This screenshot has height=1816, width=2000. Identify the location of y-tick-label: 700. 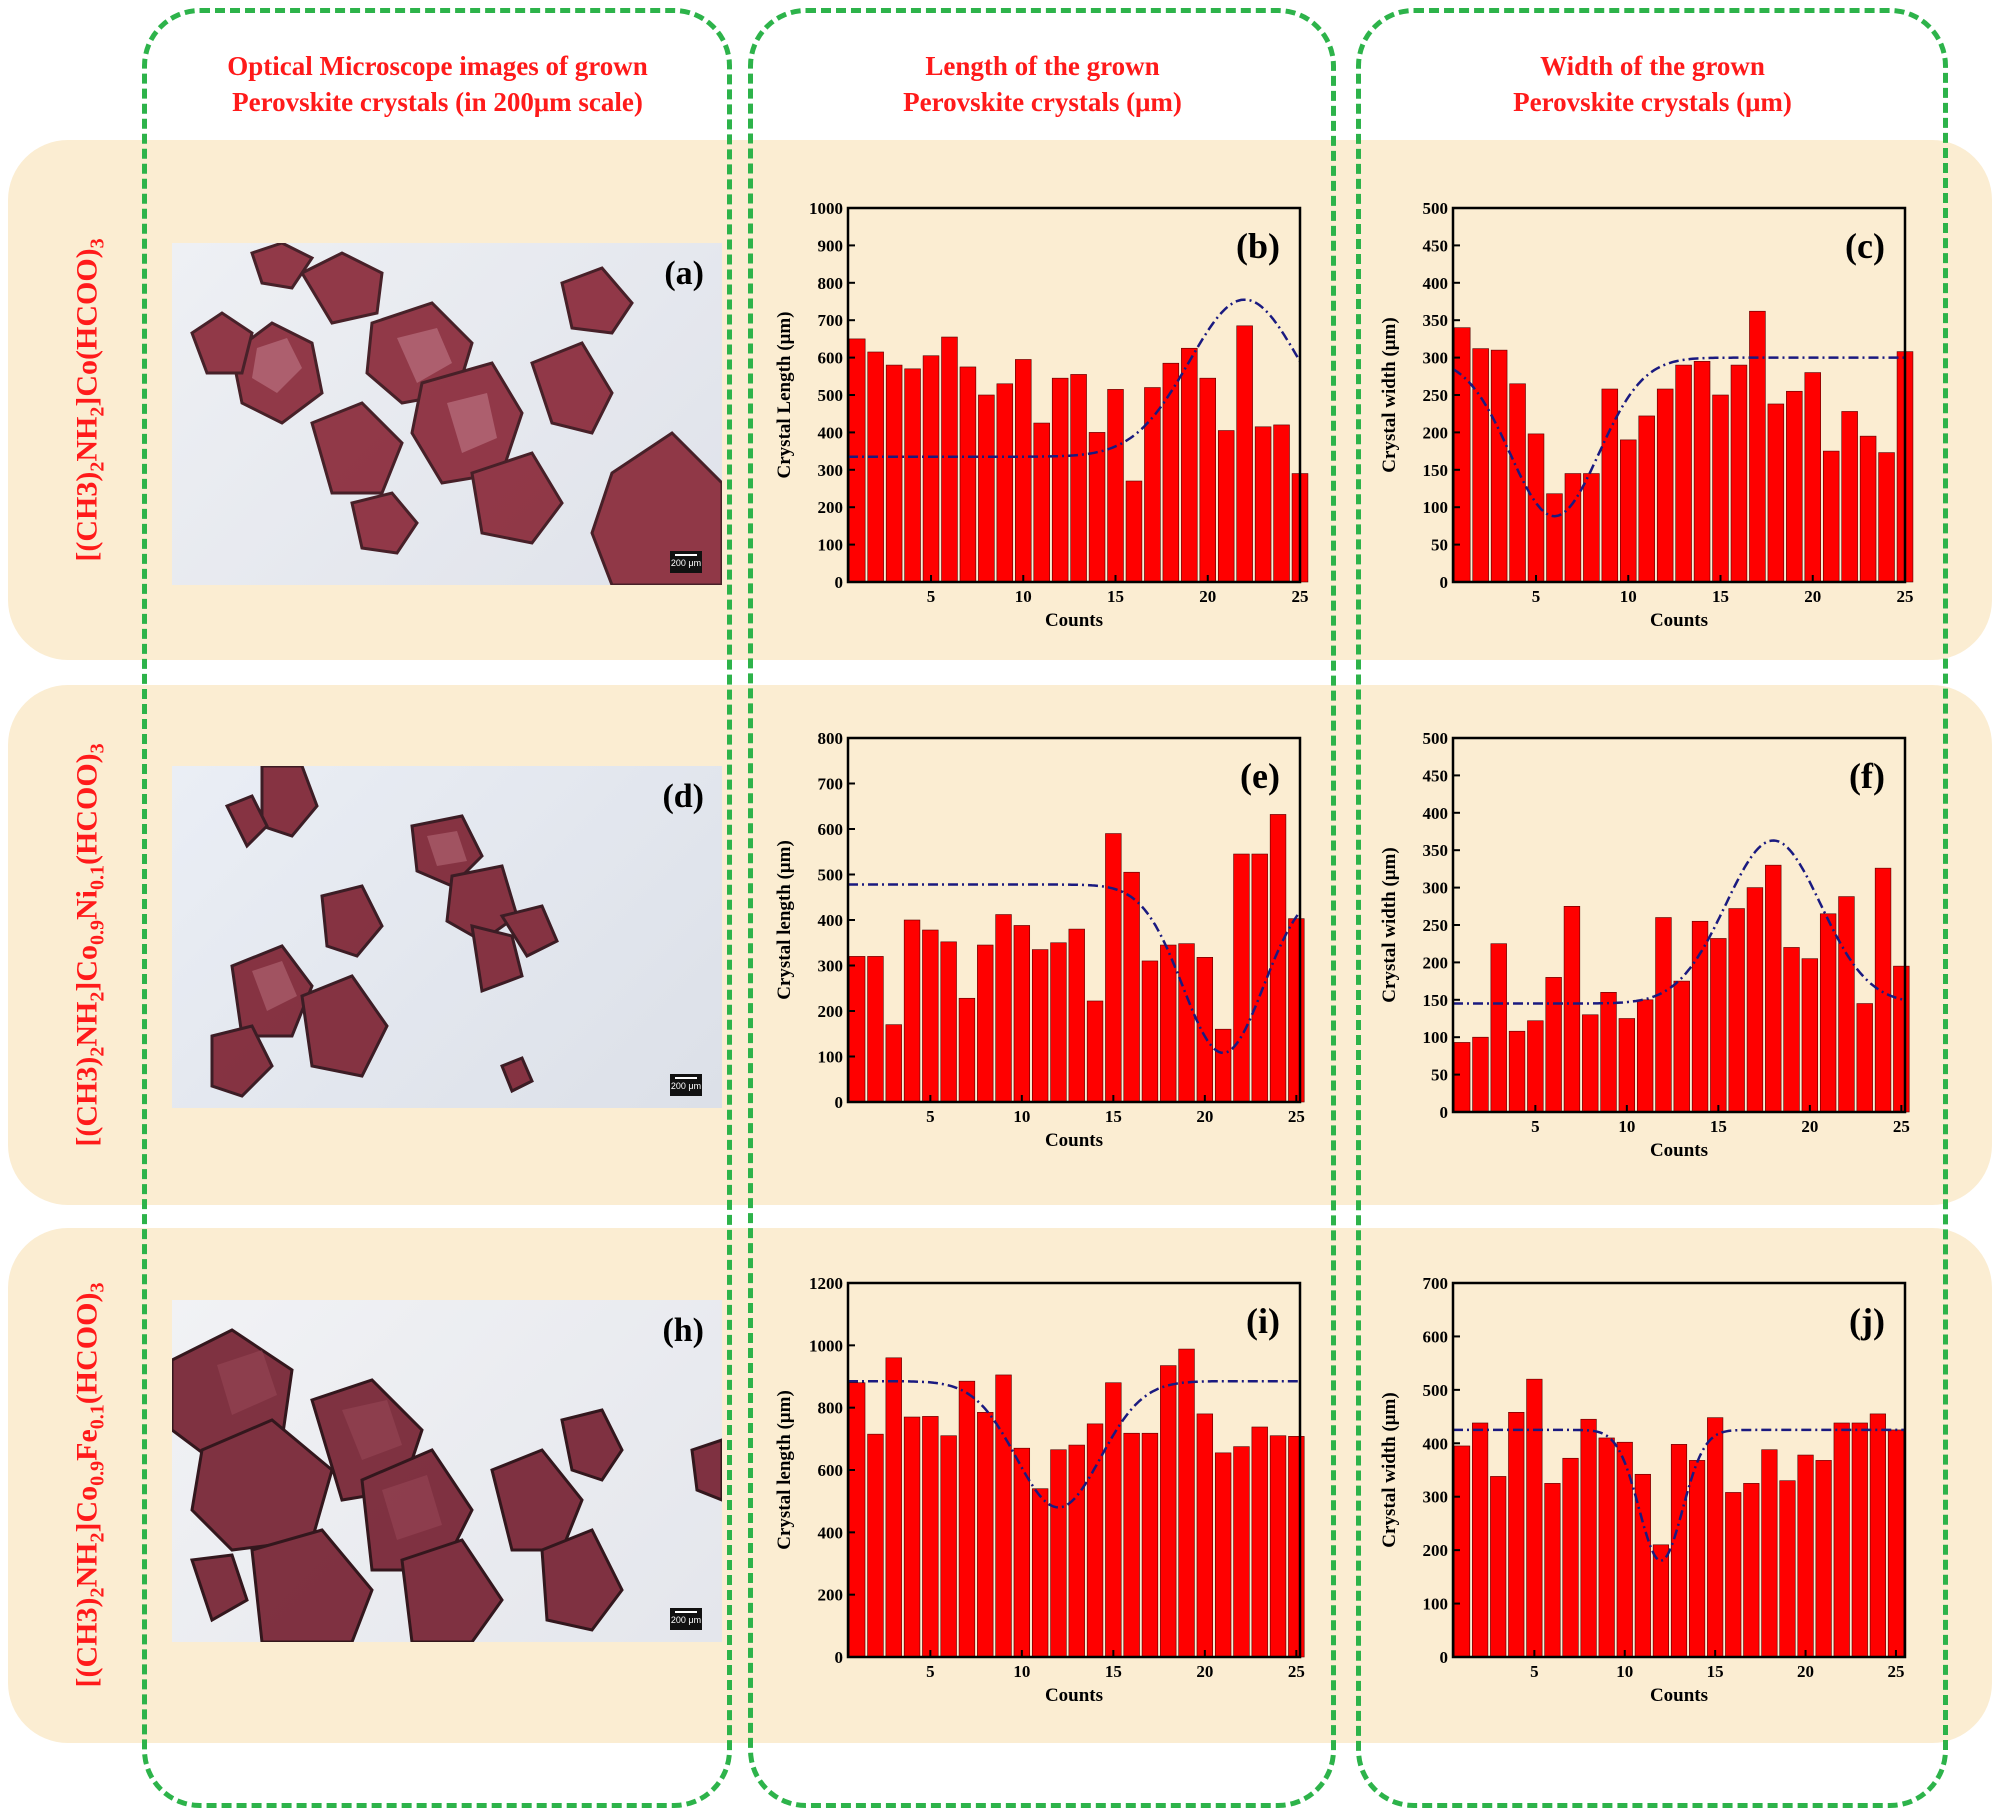
(831, 784).